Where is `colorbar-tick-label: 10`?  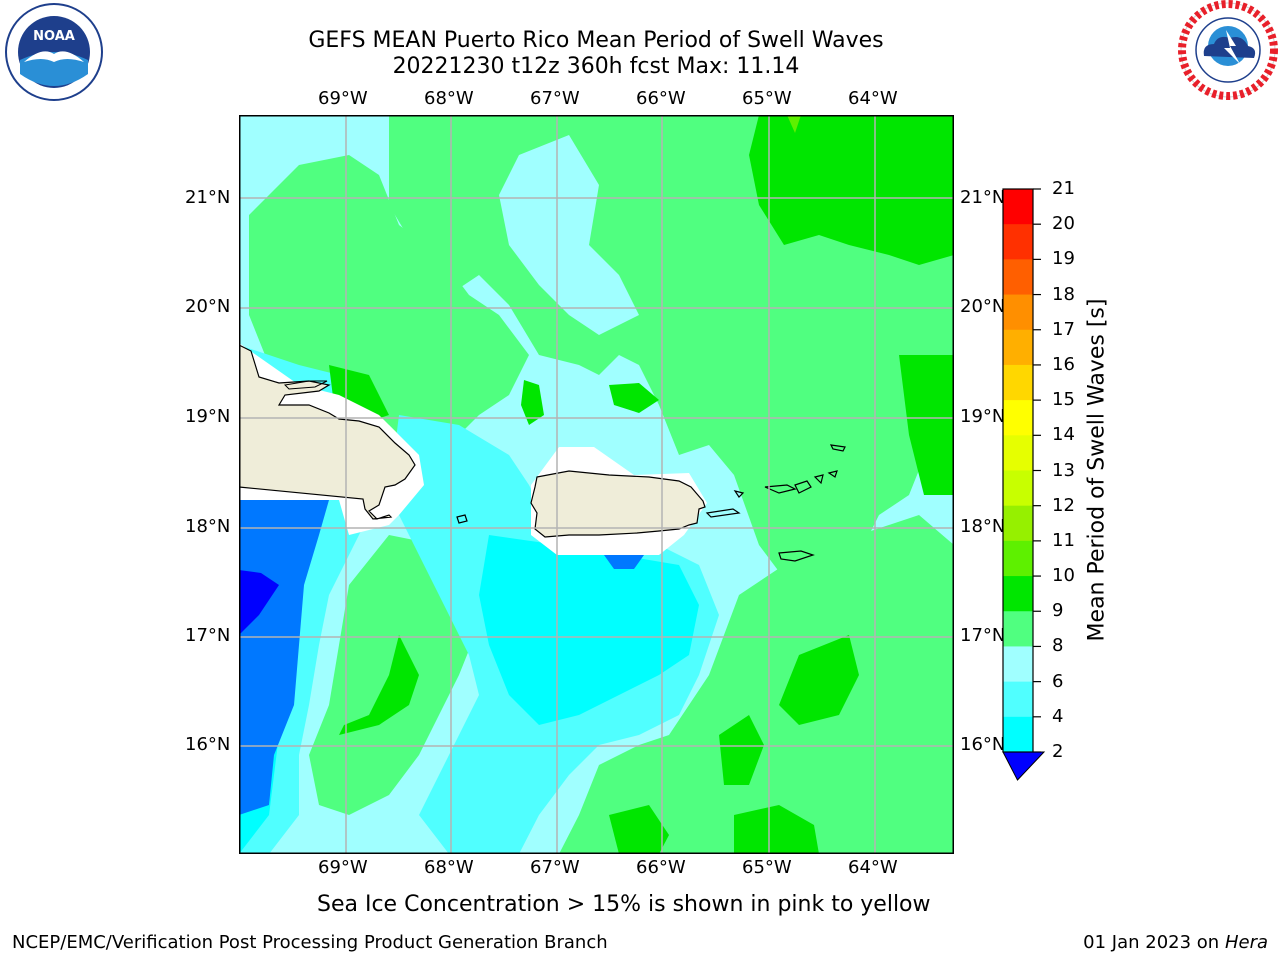 colorbar-tick-label: 10 is located at coordinates (1063, 576).